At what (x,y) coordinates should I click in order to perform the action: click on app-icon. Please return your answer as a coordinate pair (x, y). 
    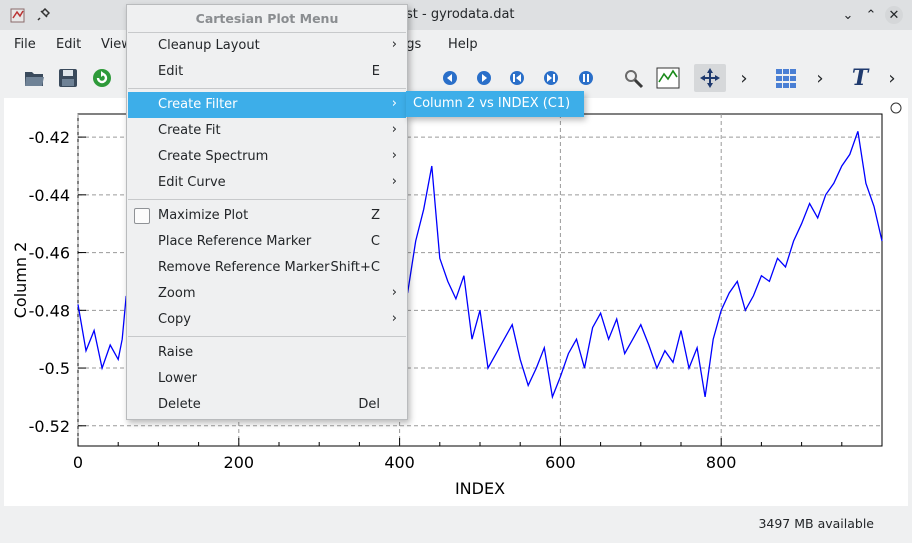
    Looking at the image, I should click on (18, 15).